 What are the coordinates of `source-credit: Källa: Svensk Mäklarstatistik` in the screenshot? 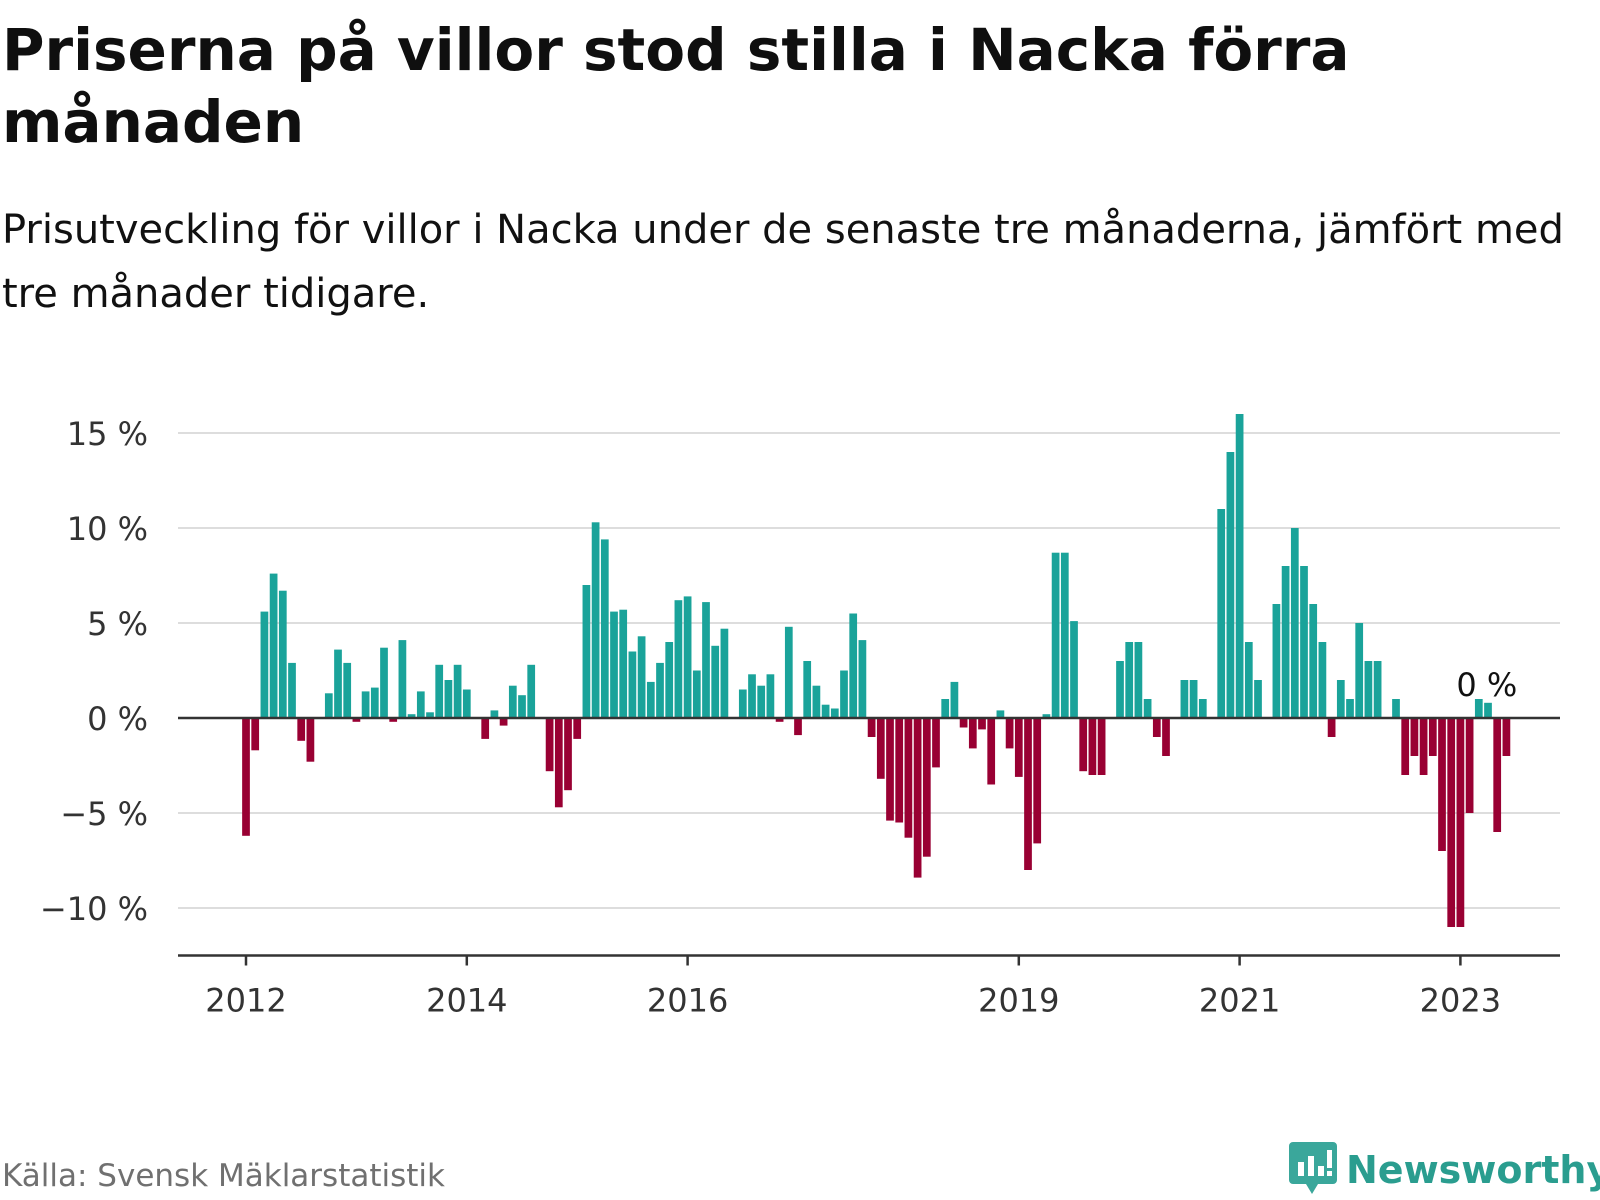 It's located at (223, 1176).